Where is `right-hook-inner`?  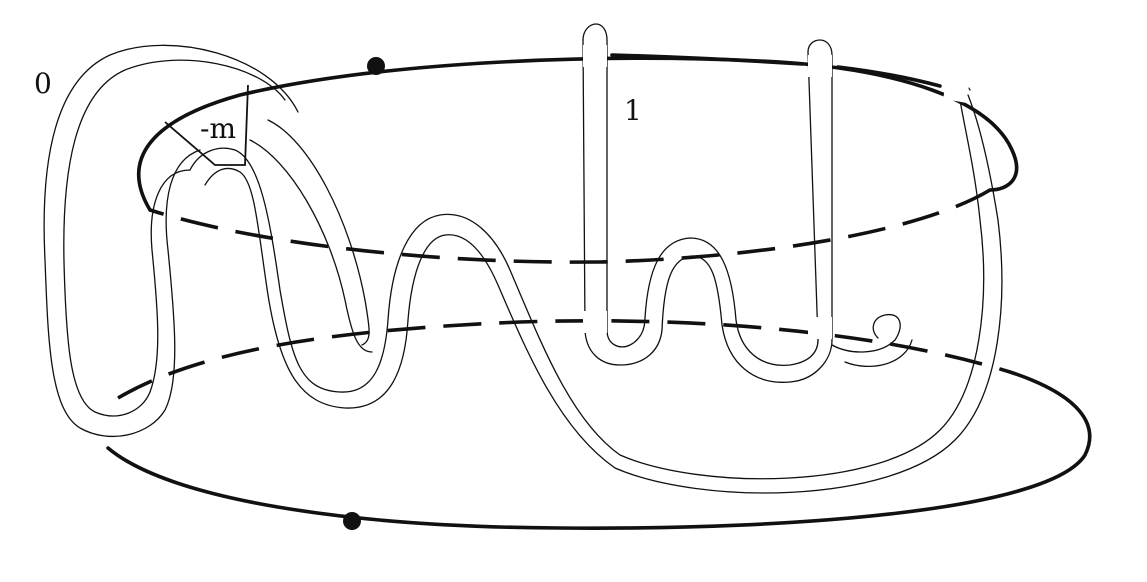
right-hook-inner is located at coordinates (878, 353).